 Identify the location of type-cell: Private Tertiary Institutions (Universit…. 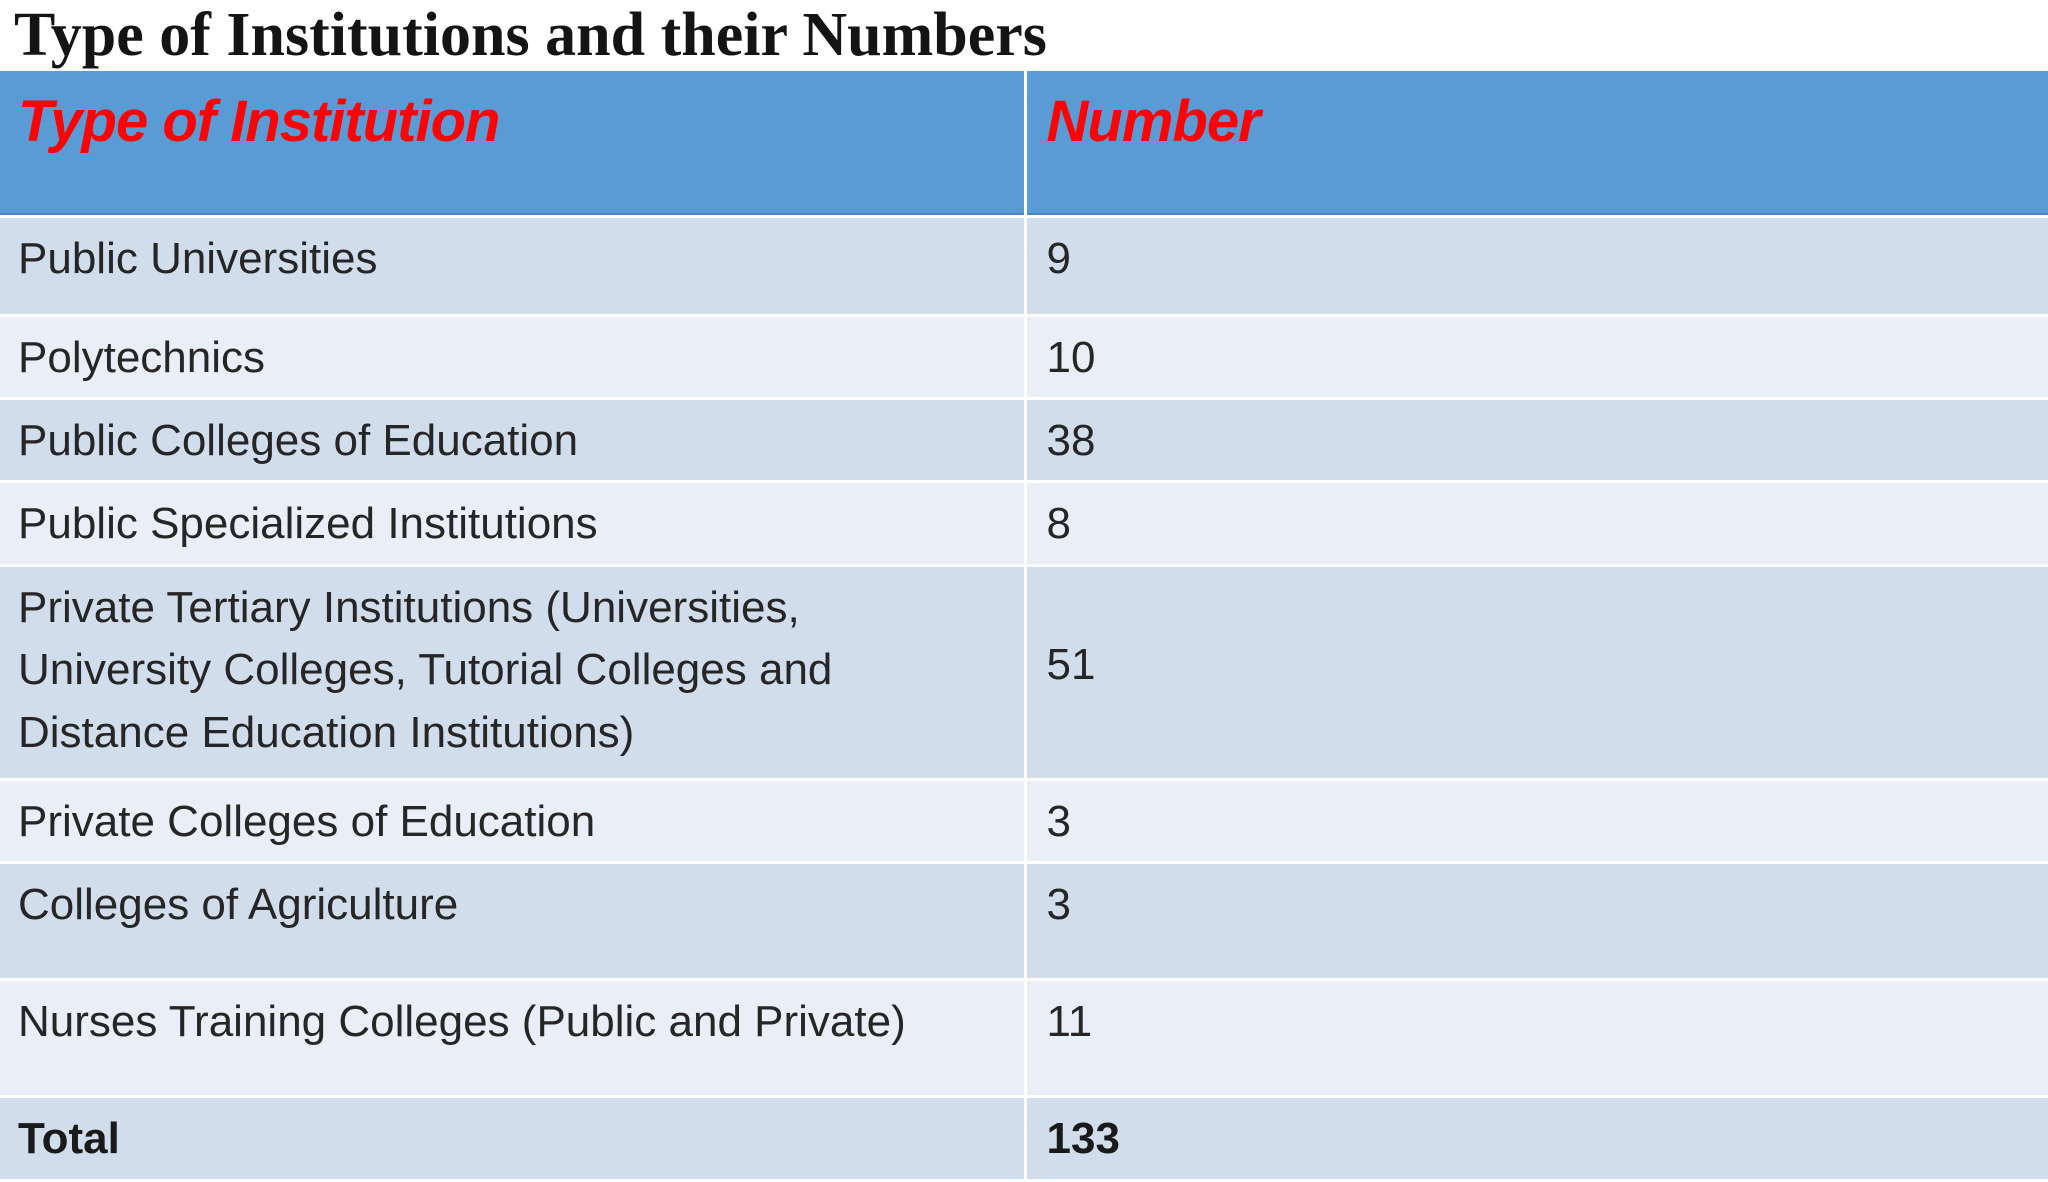
(512, 673).